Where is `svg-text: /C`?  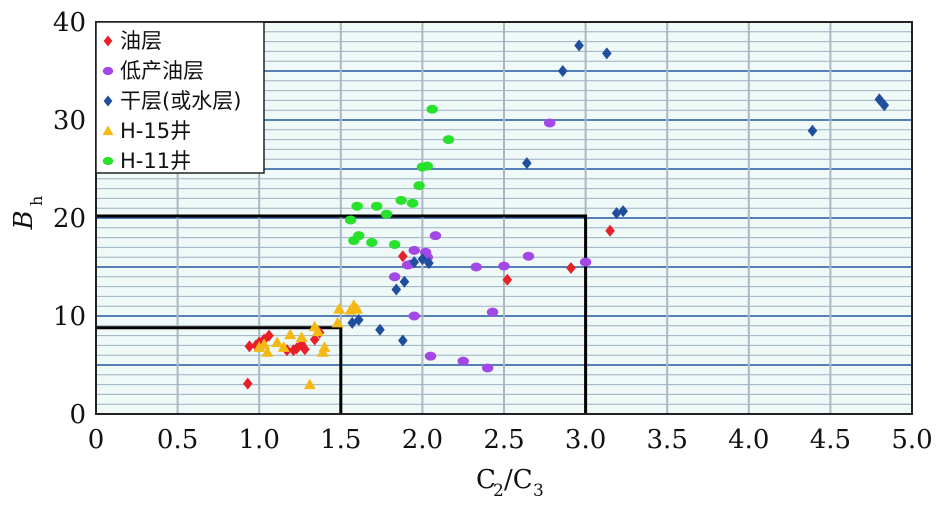 svg-text: /C is located at coordinates (518, 480).